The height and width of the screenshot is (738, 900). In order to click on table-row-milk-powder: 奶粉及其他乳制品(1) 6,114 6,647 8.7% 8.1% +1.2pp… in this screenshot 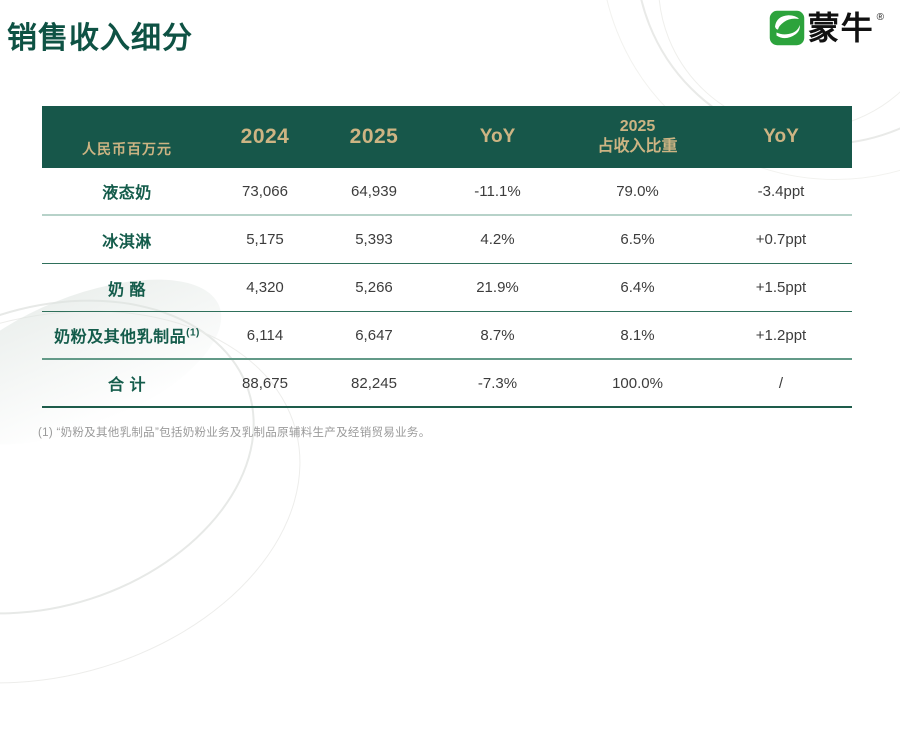, I will do `click(447, 336)`.